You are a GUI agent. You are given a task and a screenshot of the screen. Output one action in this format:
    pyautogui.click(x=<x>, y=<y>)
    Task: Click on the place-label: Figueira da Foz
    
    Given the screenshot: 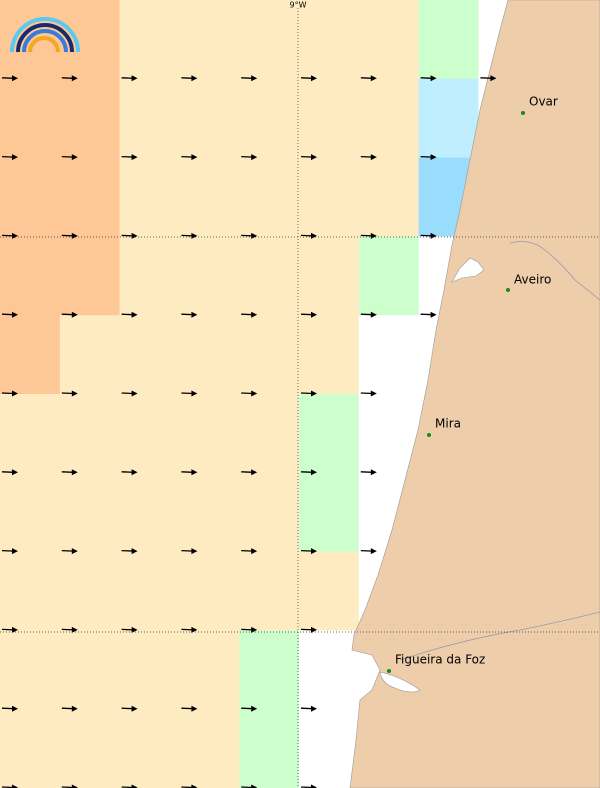 What is the action you would take?
    pyautogui.click(x=440, y=660)
    